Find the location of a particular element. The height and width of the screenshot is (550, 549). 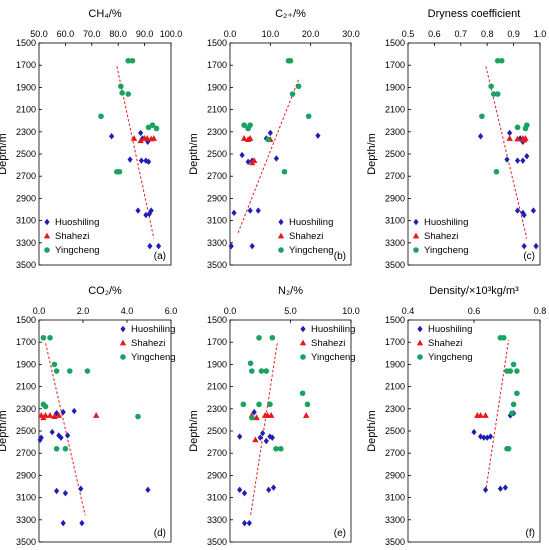

panel-label: (f) is located at coordinates (530, 533).